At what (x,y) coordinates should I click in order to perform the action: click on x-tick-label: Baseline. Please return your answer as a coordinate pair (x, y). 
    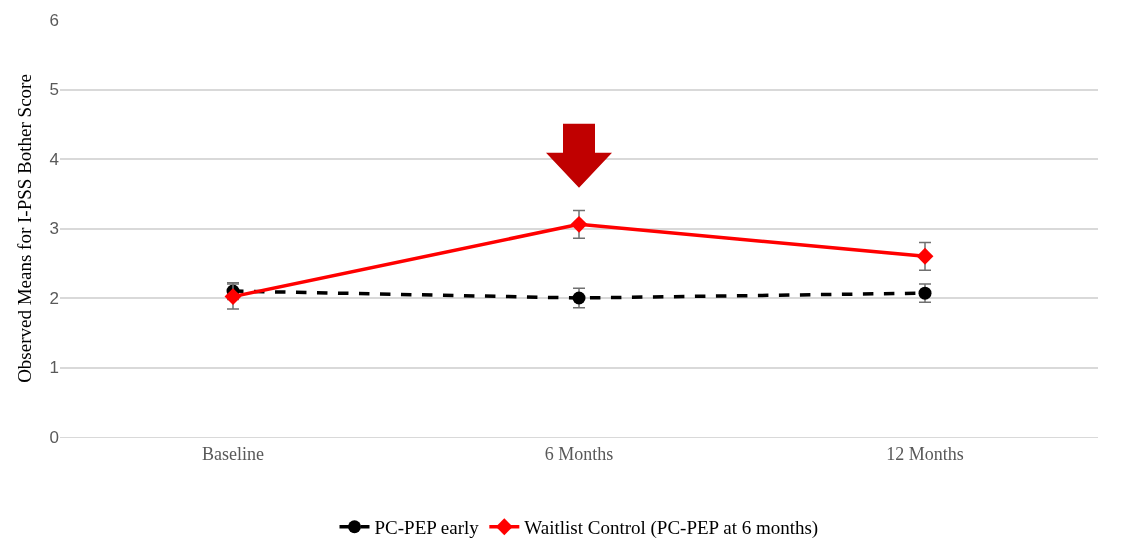
    Looking at the image, I should click on (233, 453).